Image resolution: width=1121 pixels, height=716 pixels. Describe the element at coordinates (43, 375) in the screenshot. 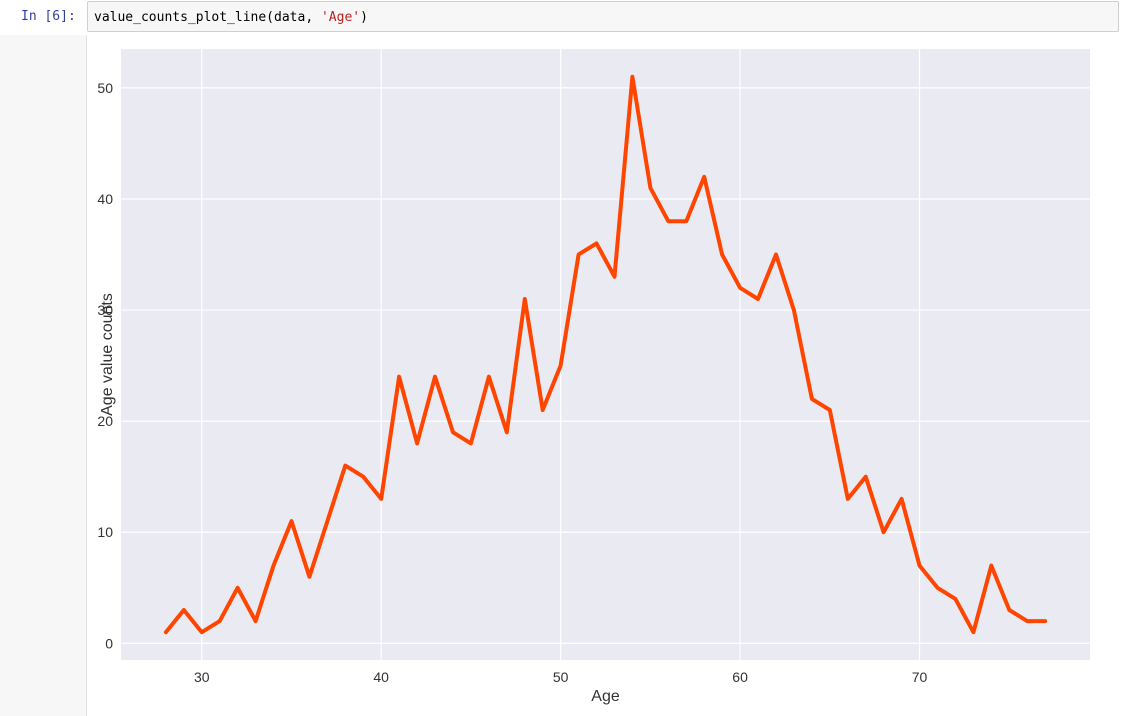

I see `output-gutter` at that location.